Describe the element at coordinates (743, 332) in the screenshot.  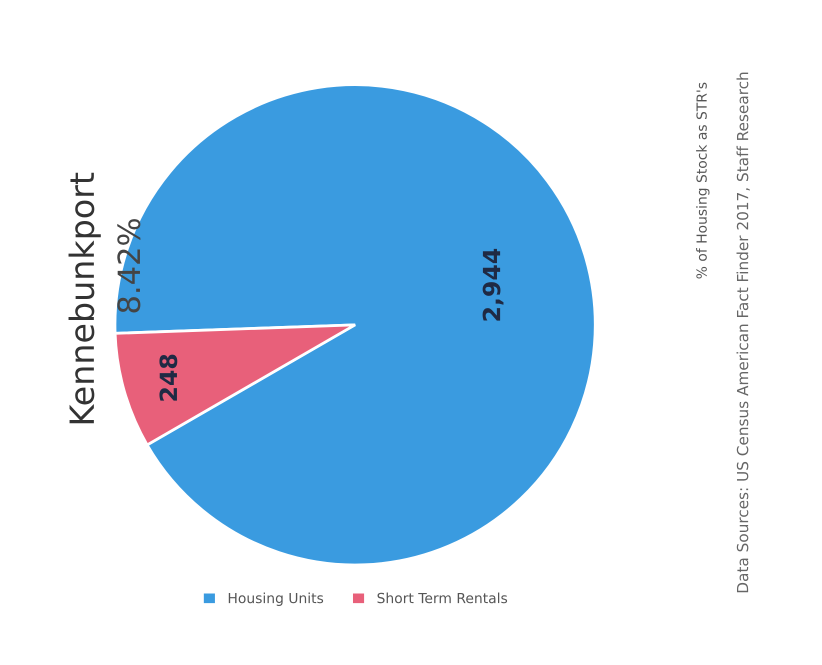
I see `text: Data Sources: US Census American Fact Finder 2017, Staff Research` at that location.